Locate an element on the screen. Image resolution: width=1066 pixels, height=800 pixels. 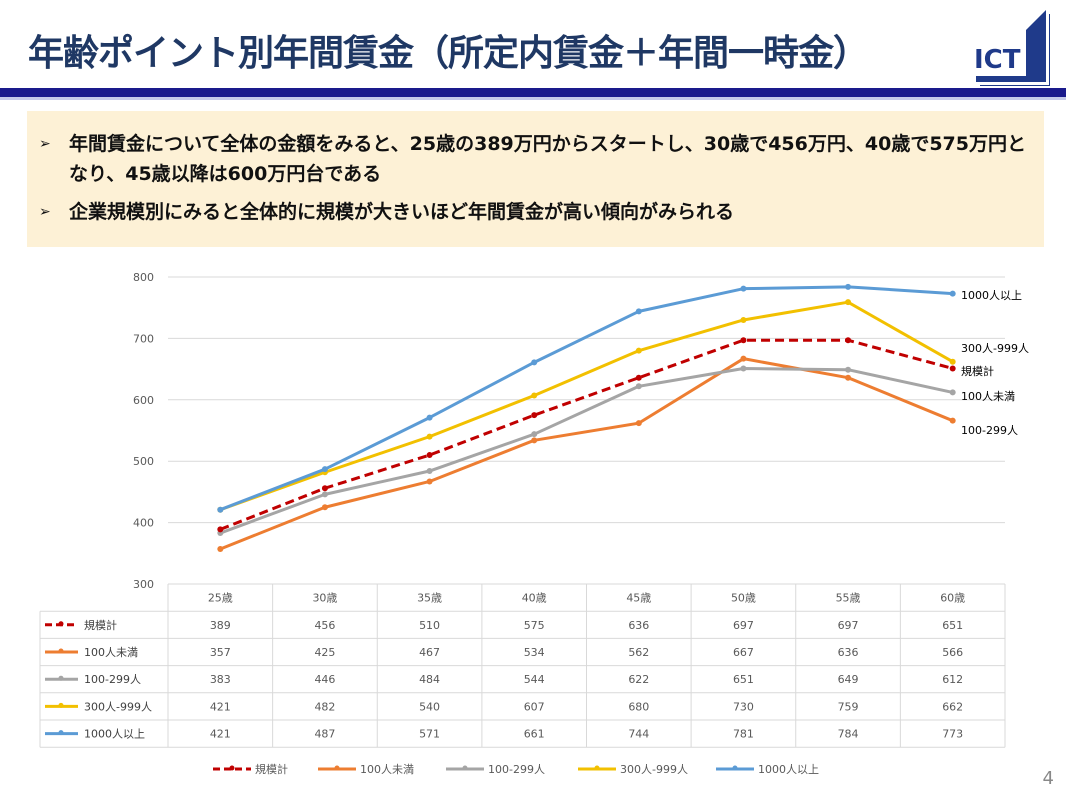
y-tick-label: 800 is located at coordinates (143, 277).